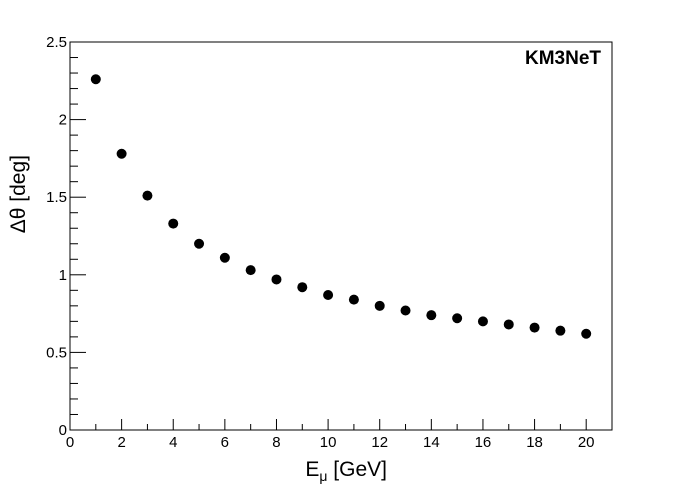 This screenshot has height=487, width=678. I want to click on y-tick-label: 2.5, so click(56, 42).